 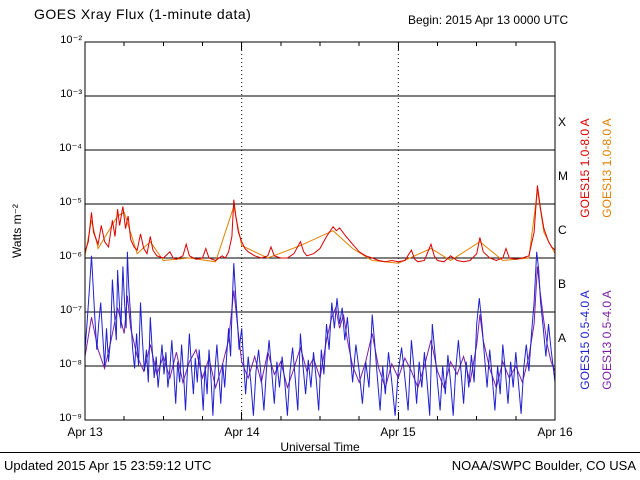 What do you see at coordinates (70, 418) in the screenshot?
I see `y-tick-label: 10⁻⁹` at bounding box center [70, 418].